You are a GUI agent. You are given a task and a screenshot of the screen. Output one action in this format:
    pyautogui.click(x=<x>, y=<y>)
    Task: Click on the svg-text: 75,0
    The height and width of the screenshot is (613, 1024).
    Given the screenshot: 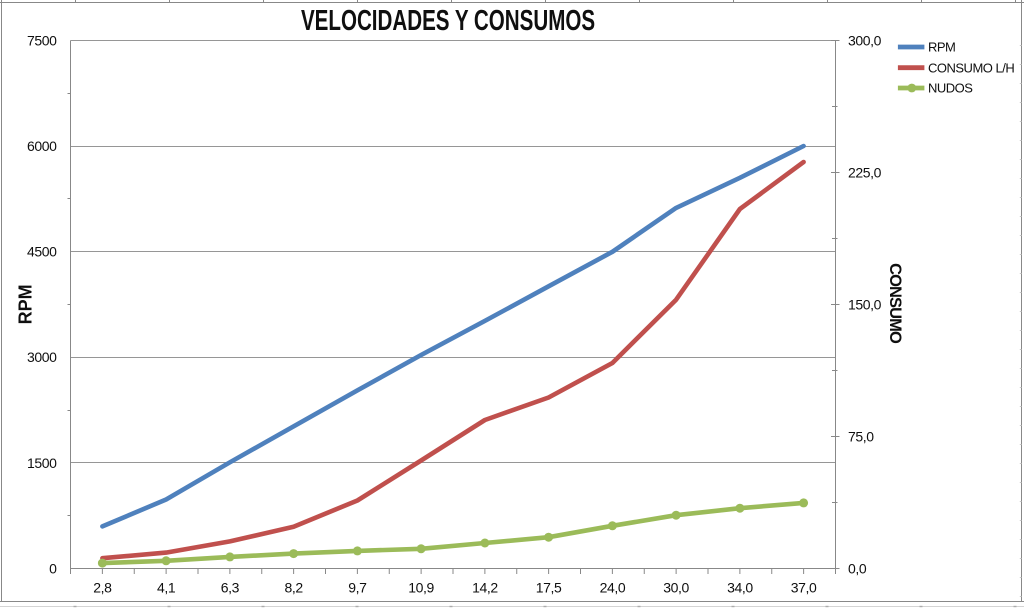 What is the action you would take?
    pyautogui.click(x=861, y=436)
    